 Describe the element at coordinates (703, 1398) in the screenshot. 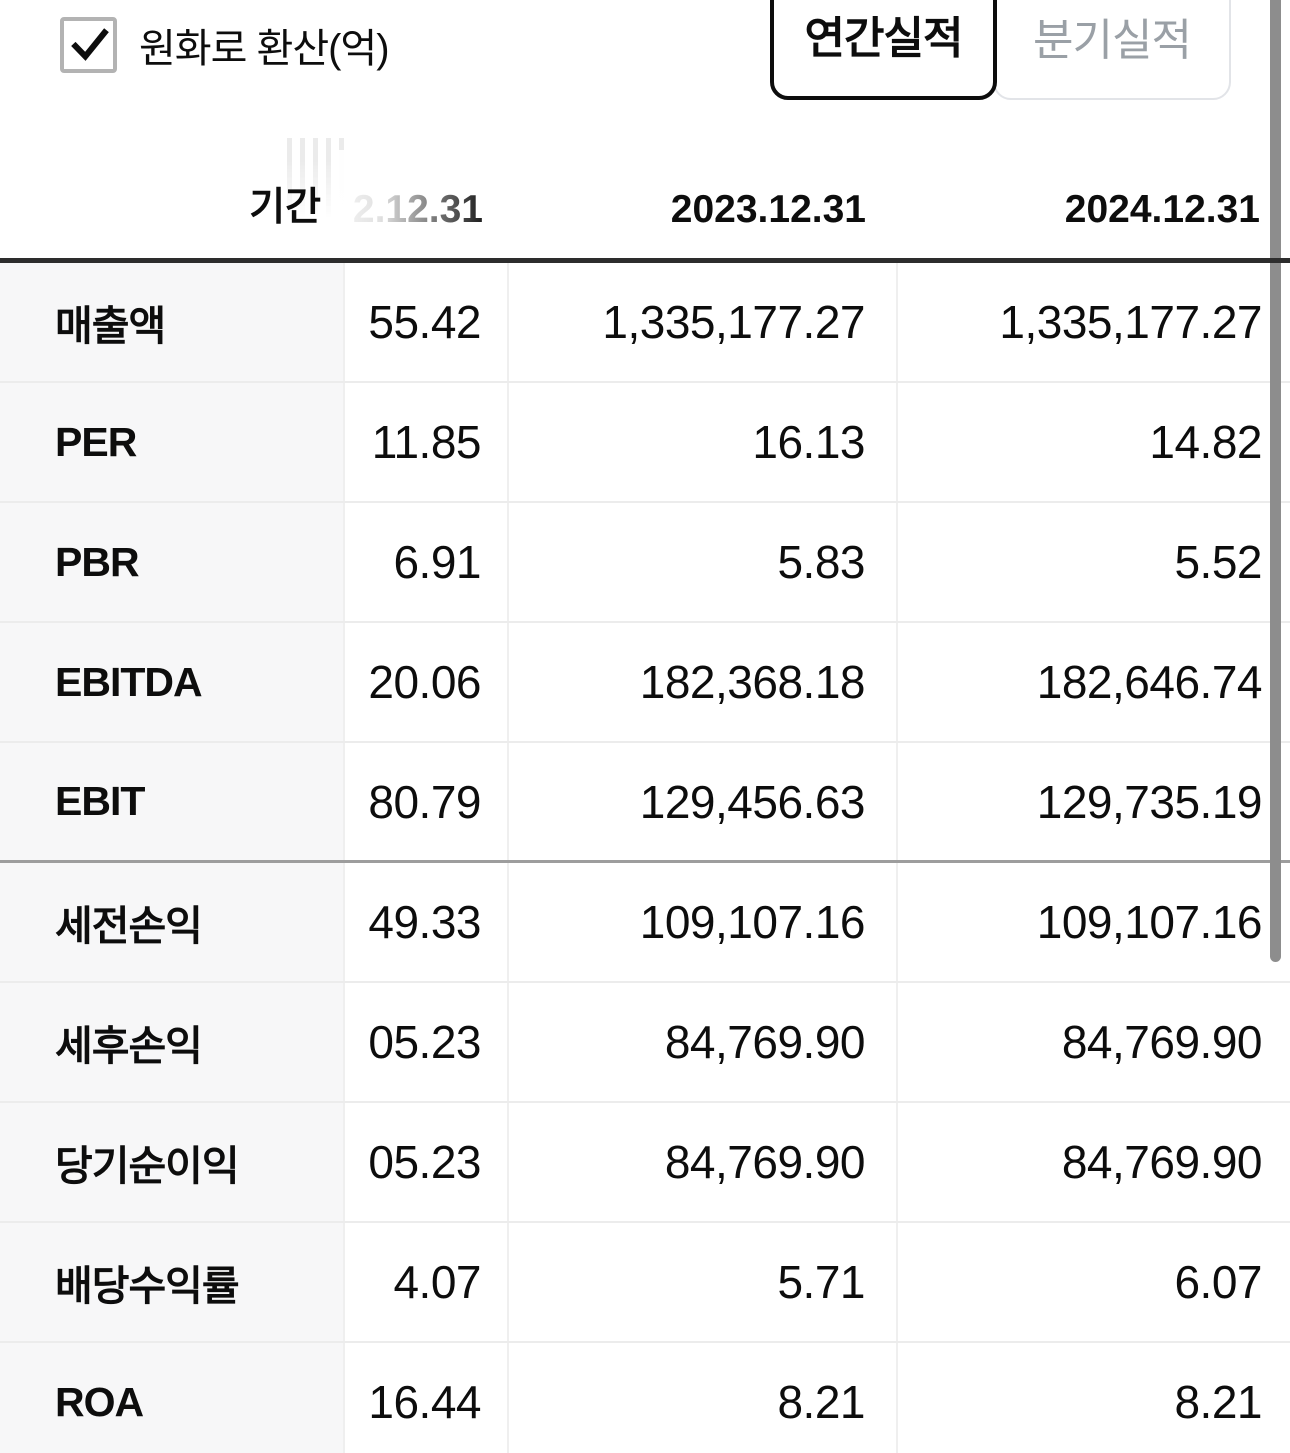

I see `row-value-2023: 8.21` at that location.